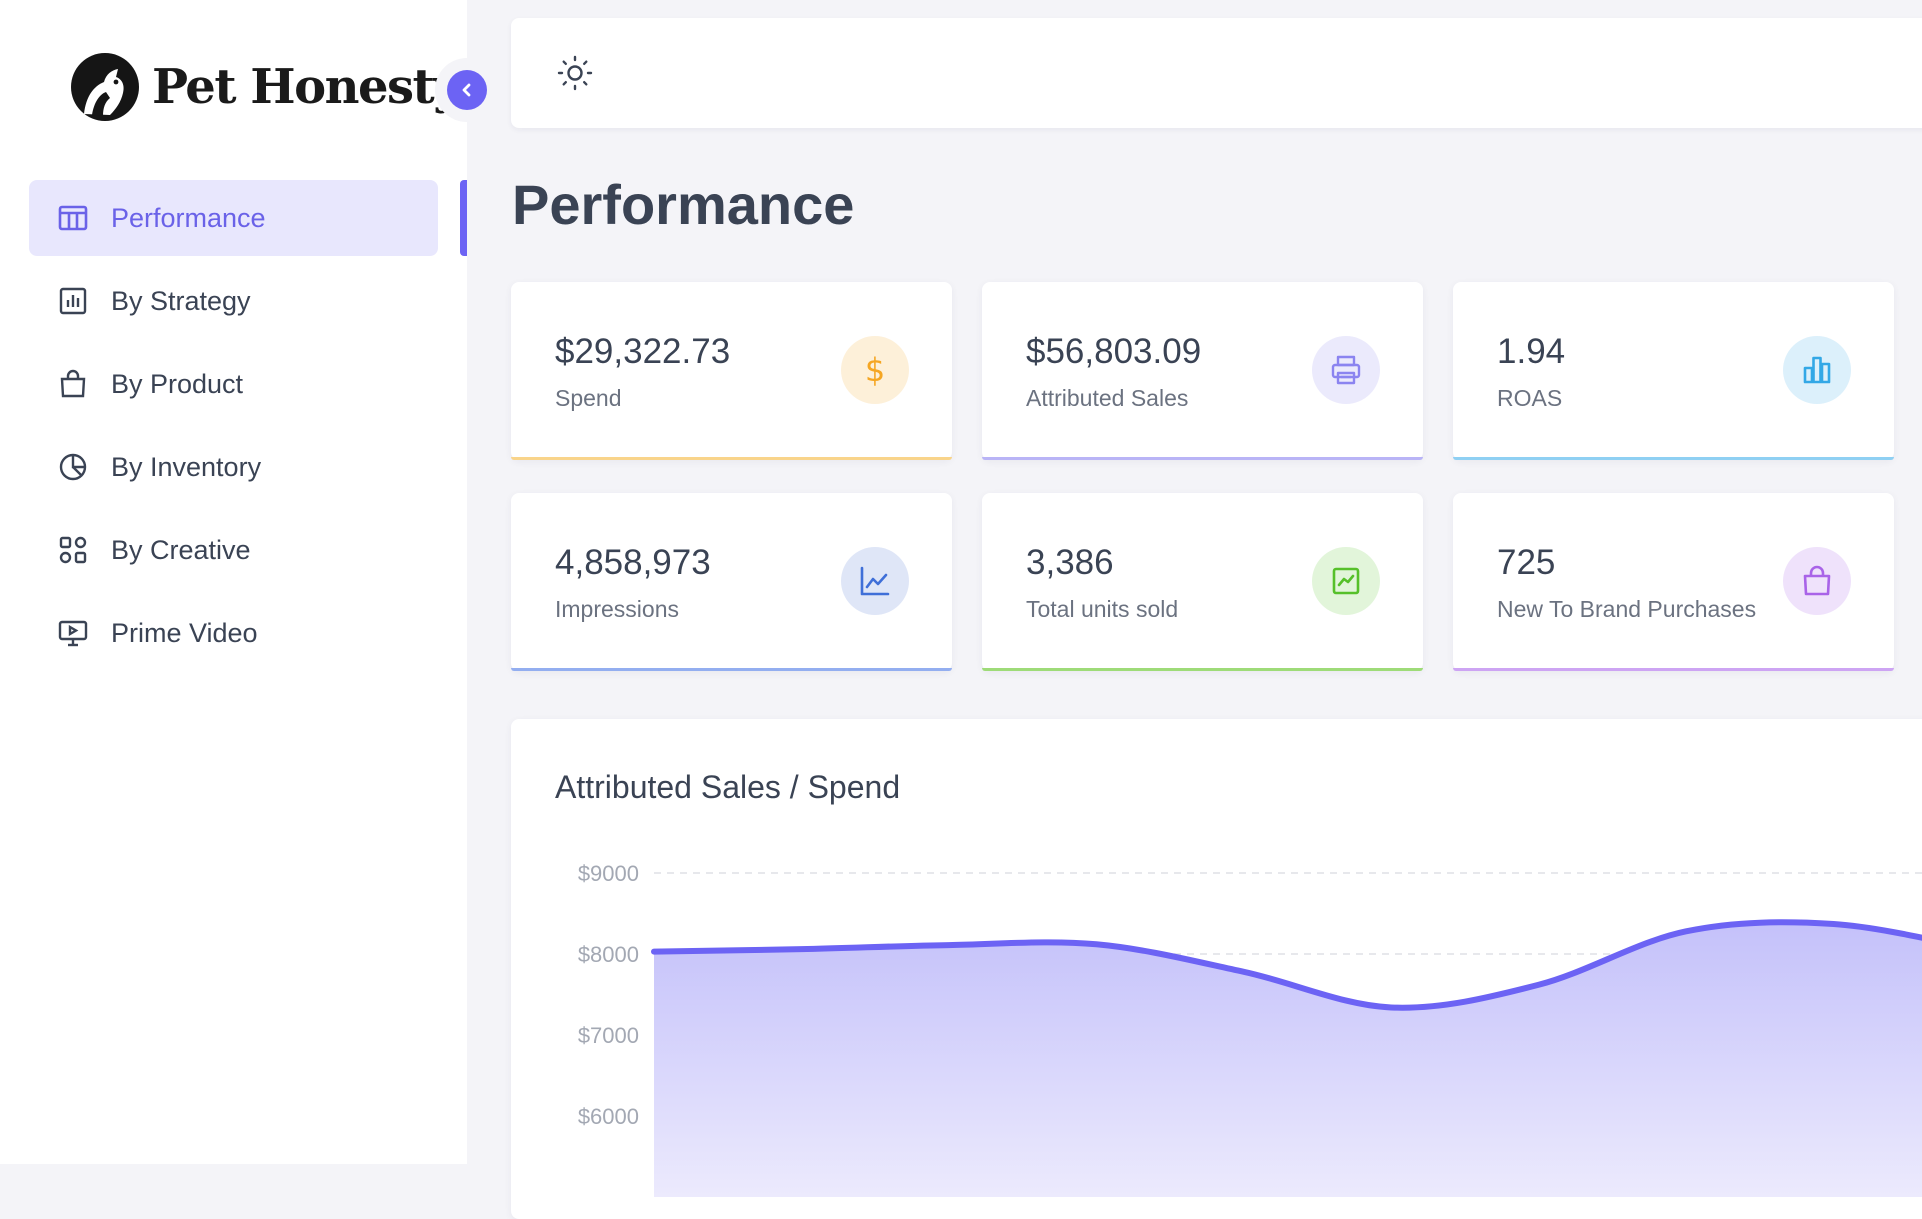 This screenshot has height=1219, width=1922. What do you see at coordinates (608, 873) in the screenshot?
I see `y-tick-label: $9000` at bounding box center [608, 873].